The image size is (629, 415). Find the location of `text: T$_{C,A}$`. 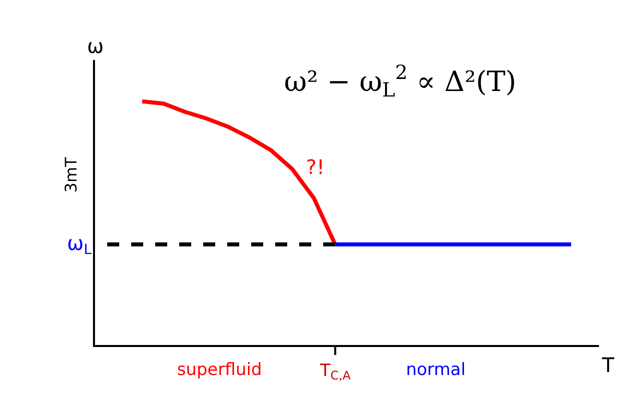

text: T$_{C,A}$ is located at coordinates (335, 372).